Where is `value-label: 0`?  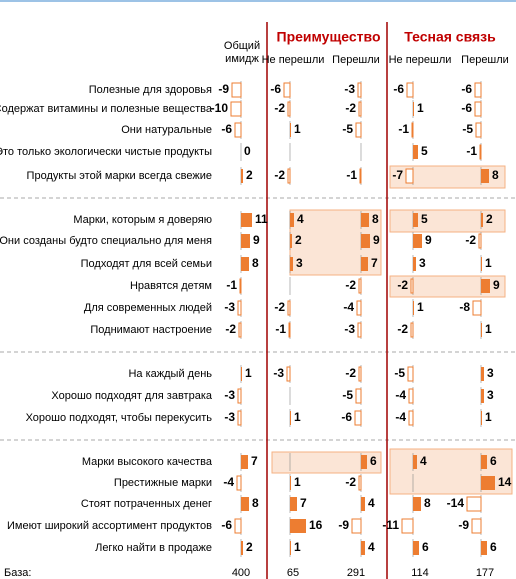
value-label: 0 is located at coordinates (247, 151).